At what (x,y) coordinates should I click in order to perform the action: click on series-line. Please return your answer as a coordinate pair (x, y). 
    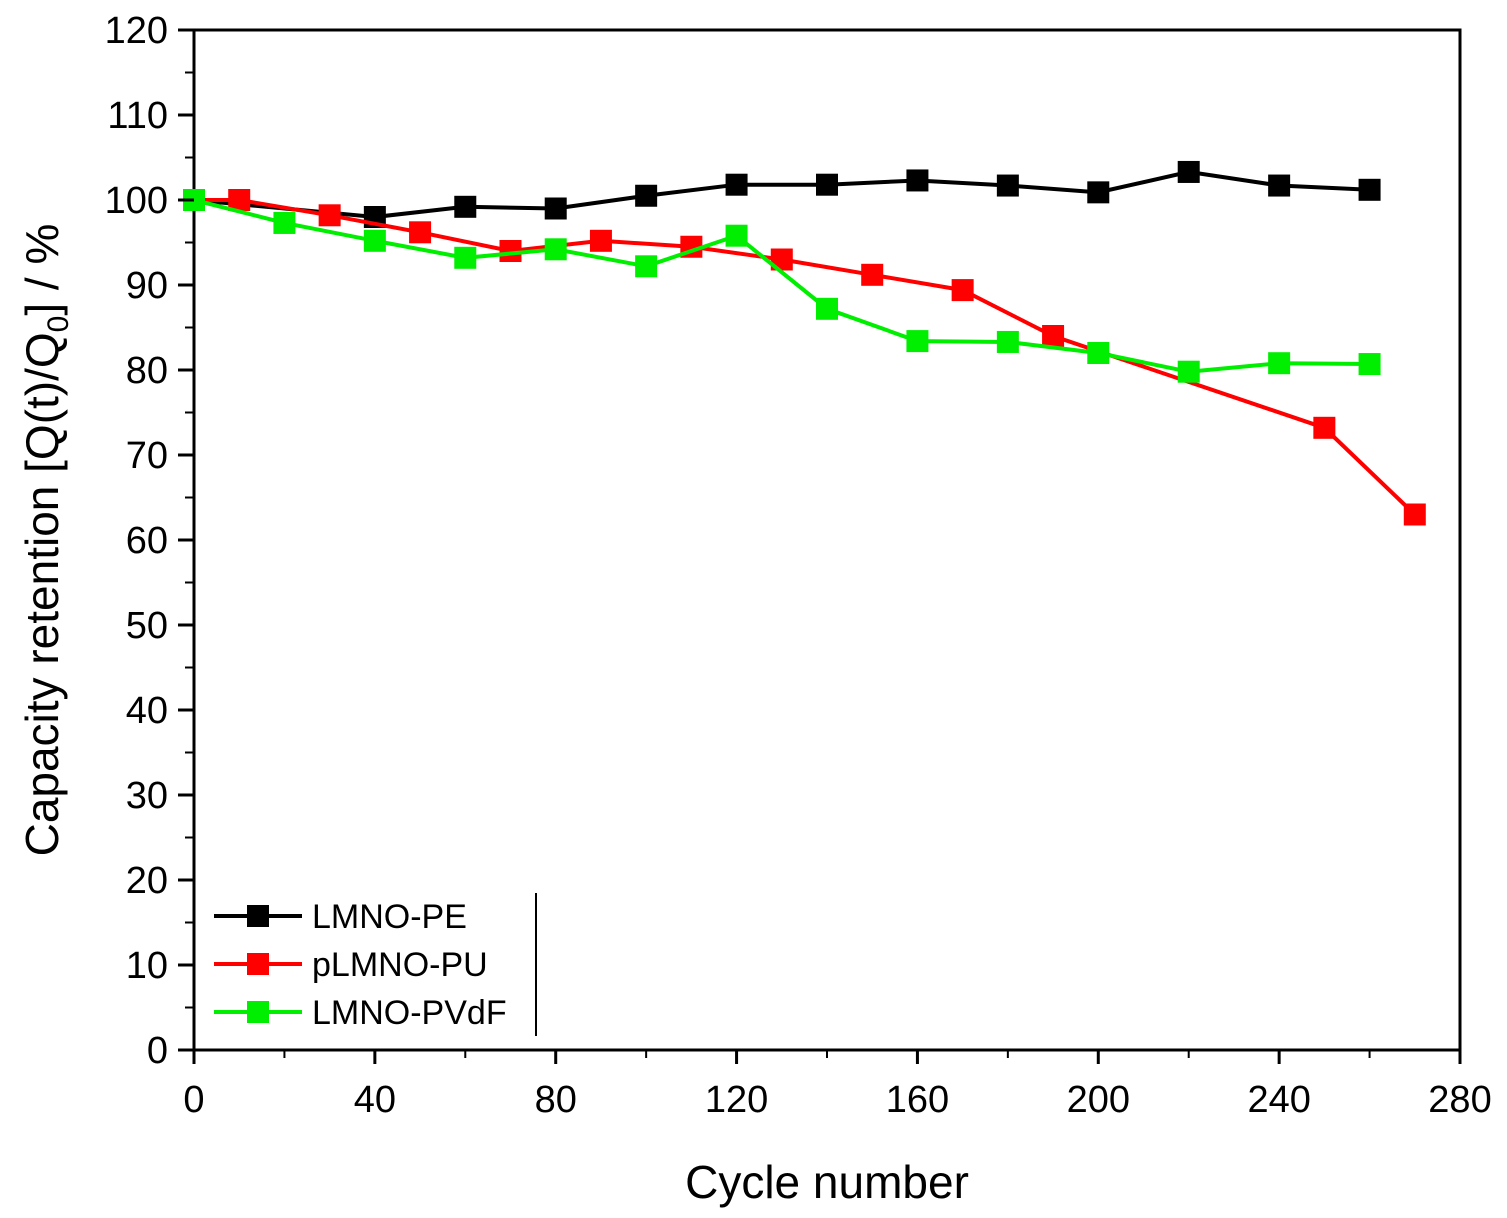
    Looking at the image, I should click on (781, 286).